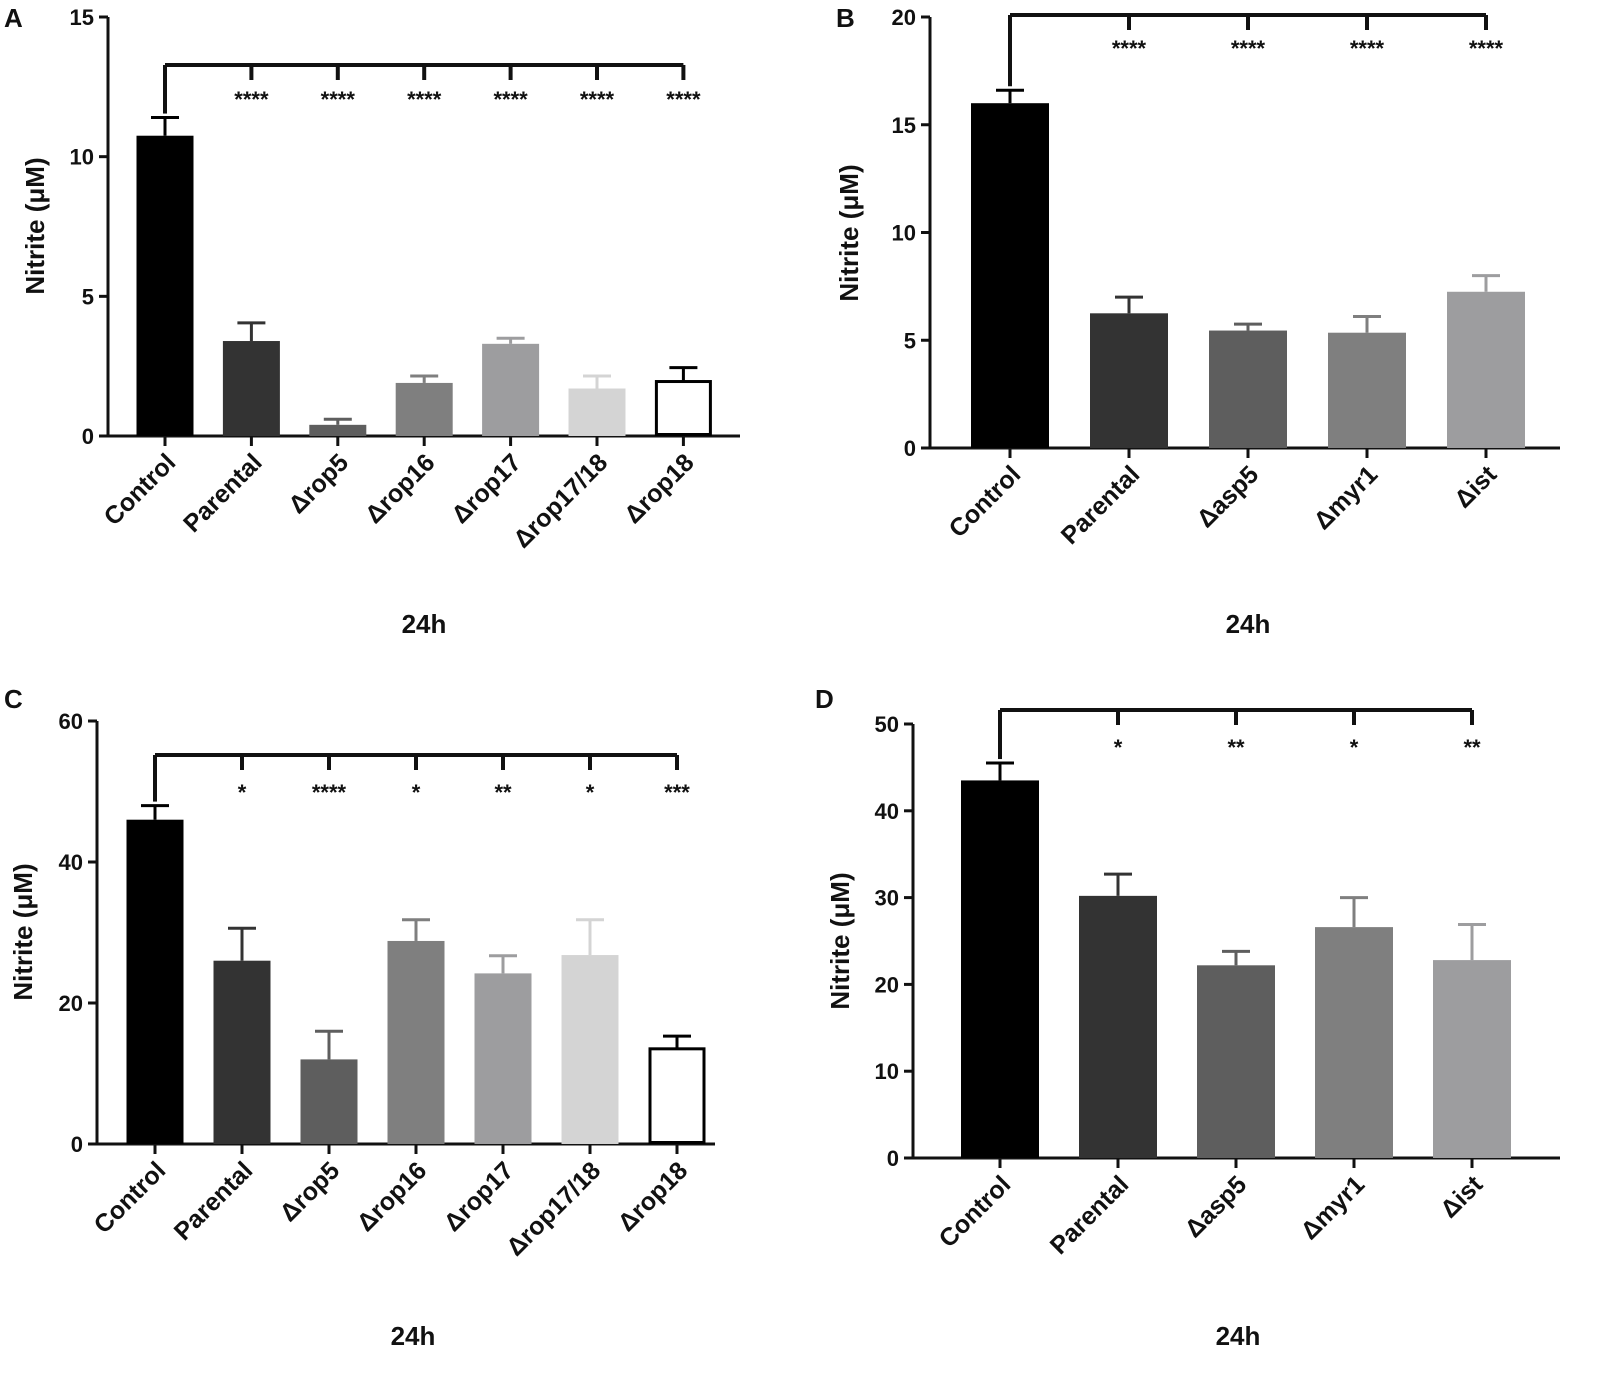  I want to click on panel-letter-a: A, so click(13, 18).